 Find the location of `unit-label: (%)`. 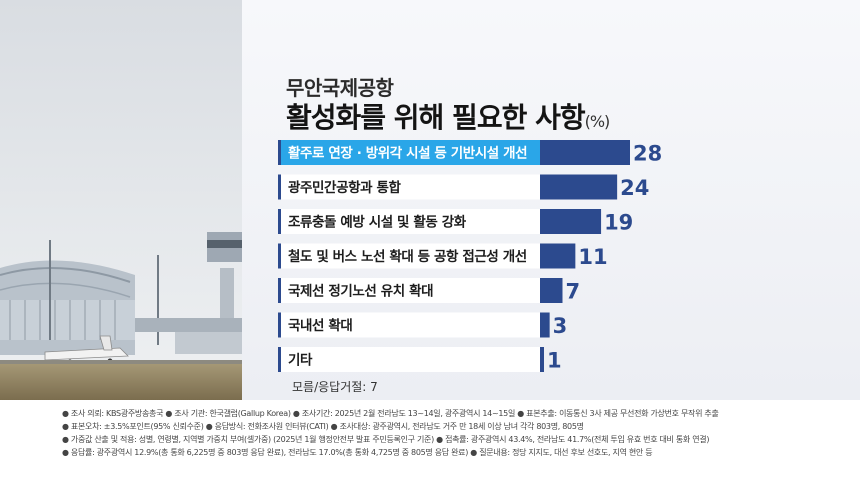

unit-label: (%) is located at coordinates (597, 121).